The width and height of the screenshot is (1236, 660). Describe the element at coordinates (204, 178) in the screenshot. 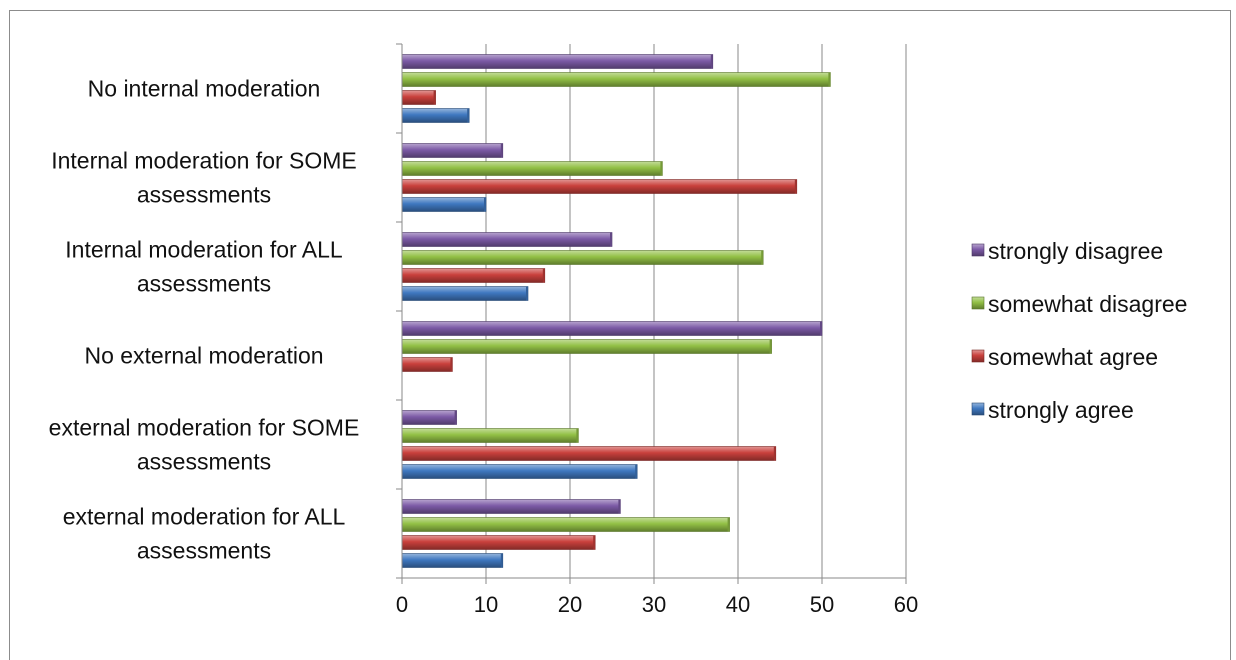

I see `category-label-internal-moderation-for-some-assessments: Internal moderation for SOME assessments` at that location.